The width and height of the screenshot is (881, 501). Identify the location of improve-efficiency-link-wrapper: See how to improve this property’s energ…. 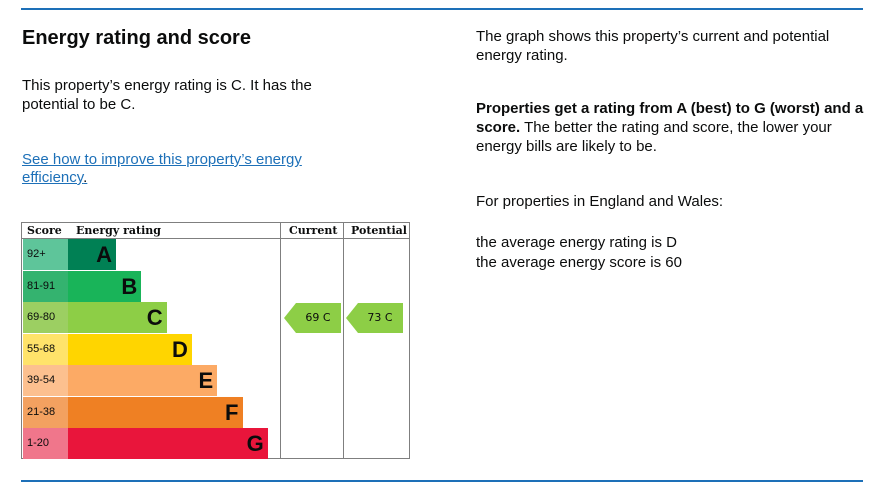
(187, 169).